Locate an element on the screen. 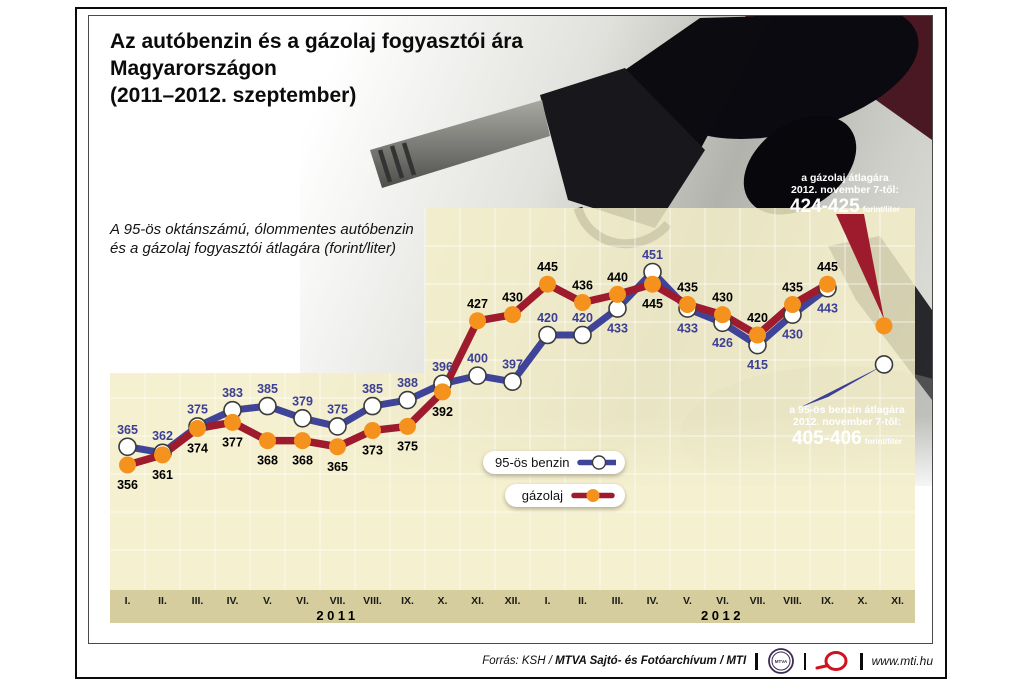  november-marker-benzin is located at coordinates (884, 364).